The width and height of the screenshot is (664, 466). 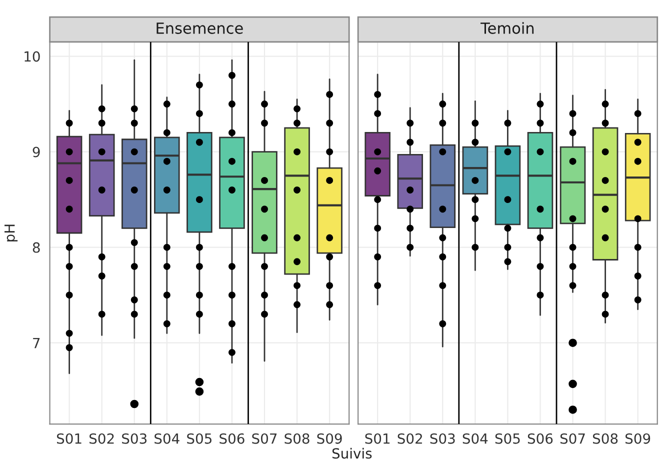 What do you see at coordinates (199, 28) in the screenshot?
I see `chart-title: Ensemence` at bounding box center [199, 28].